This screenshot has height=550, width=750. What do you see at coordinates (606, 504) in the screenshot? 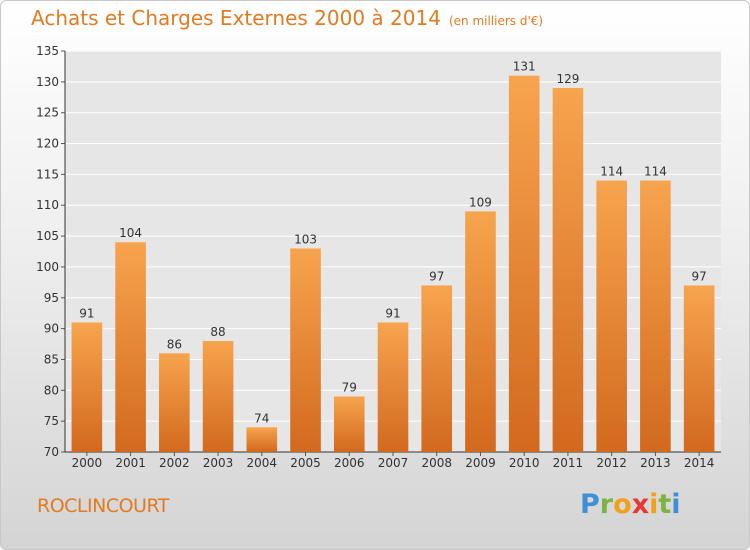
I see `logo-letter: r` at bounding box center [606, 504].